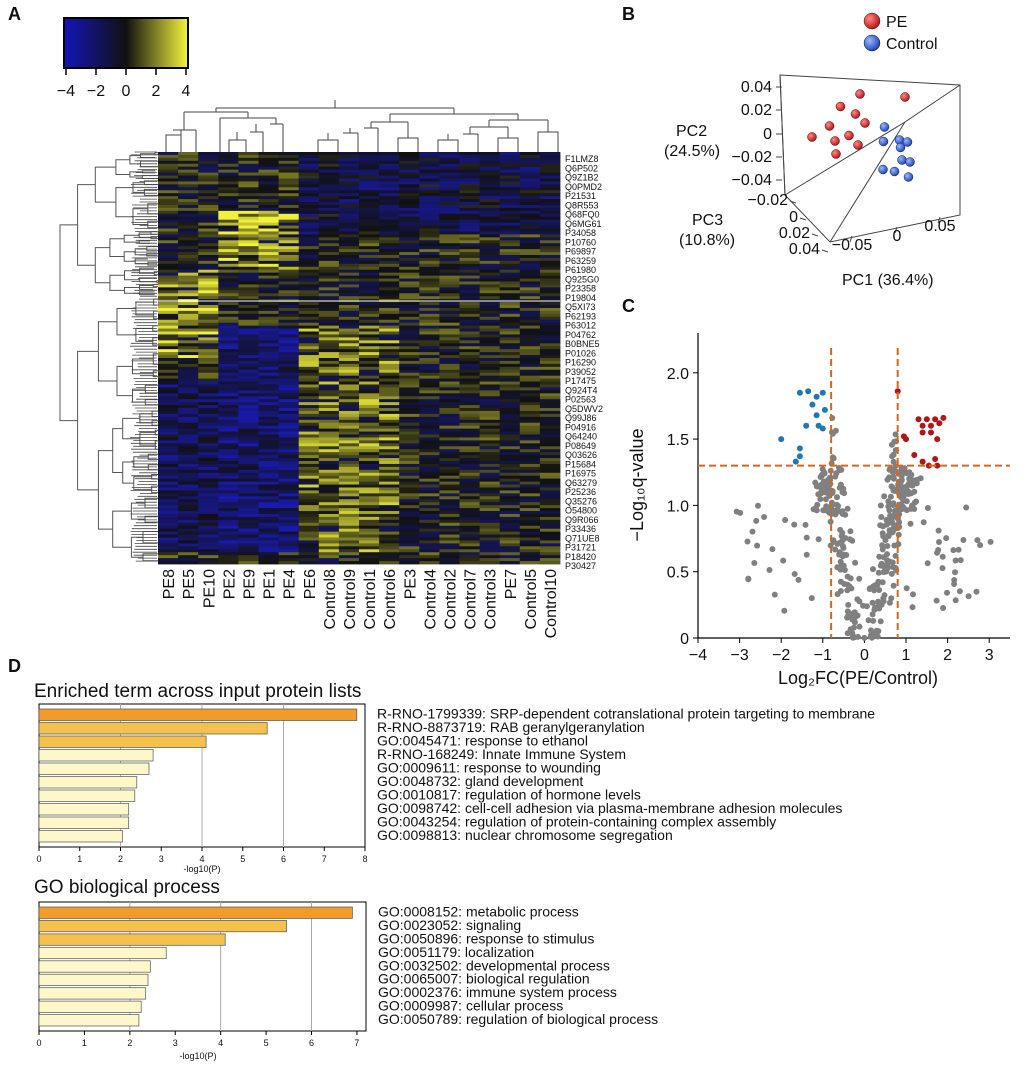 Image resolution: width=1034 pixels, height=1065 pixels. I want to click on heatmap-row-label: Q9R066, so click(582, 520).